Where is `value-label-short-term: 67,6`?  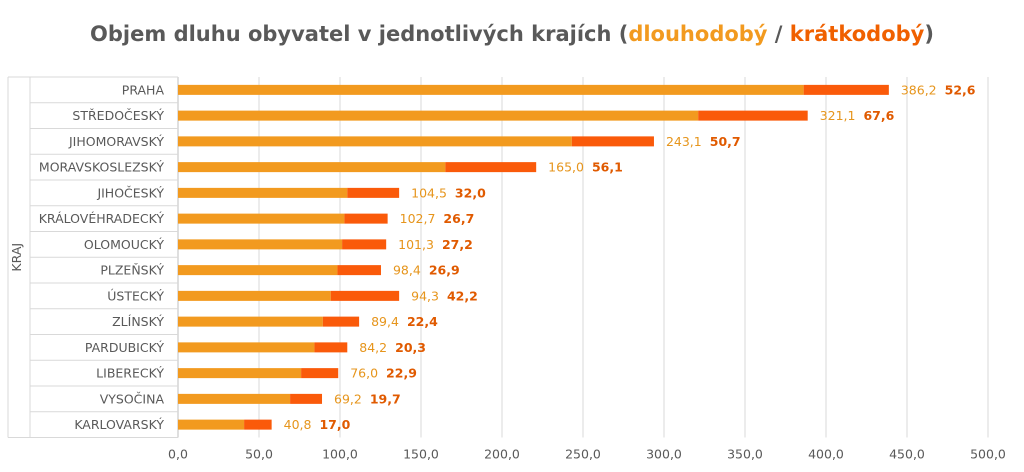
value-label-short-term: 67,6 is located at coordinates (878, 115).